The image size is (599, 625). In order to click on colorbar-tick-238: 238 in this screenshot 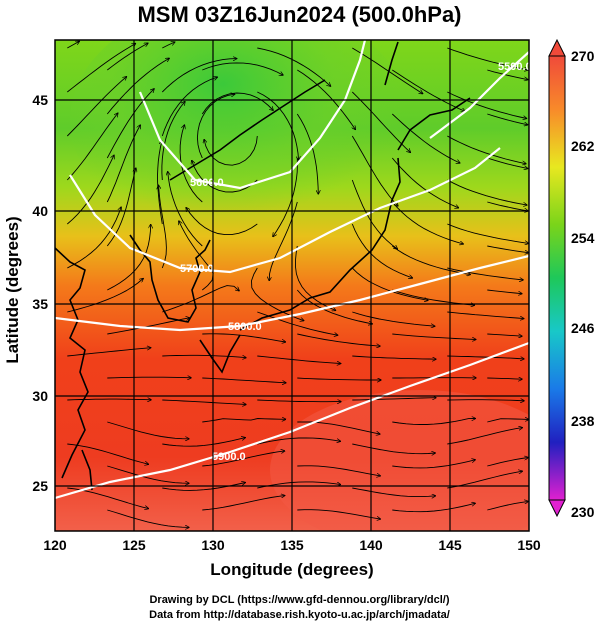, I will do `click(583, 421)`.